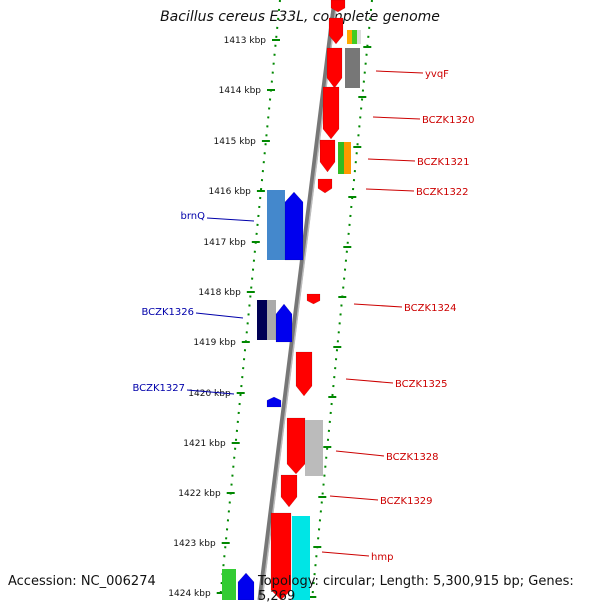 Image resolution: width=600 pixels, height=604 pixels. I want to click on kbp-label: 1422 kbp, so click(199, 494).